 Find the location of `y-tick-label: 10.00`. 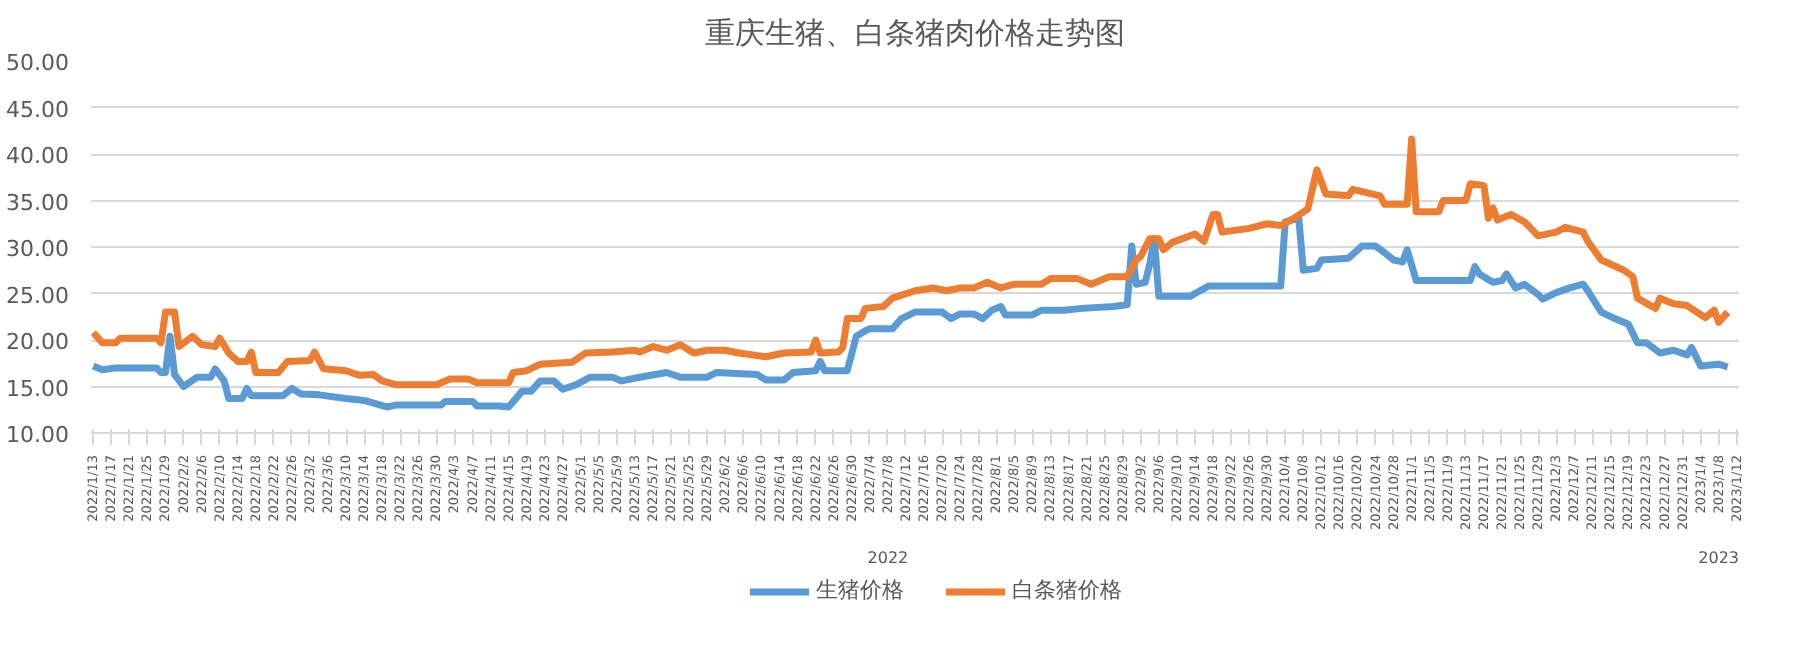

y-tick-label: 10.00 is located at coordinates (38, 435).